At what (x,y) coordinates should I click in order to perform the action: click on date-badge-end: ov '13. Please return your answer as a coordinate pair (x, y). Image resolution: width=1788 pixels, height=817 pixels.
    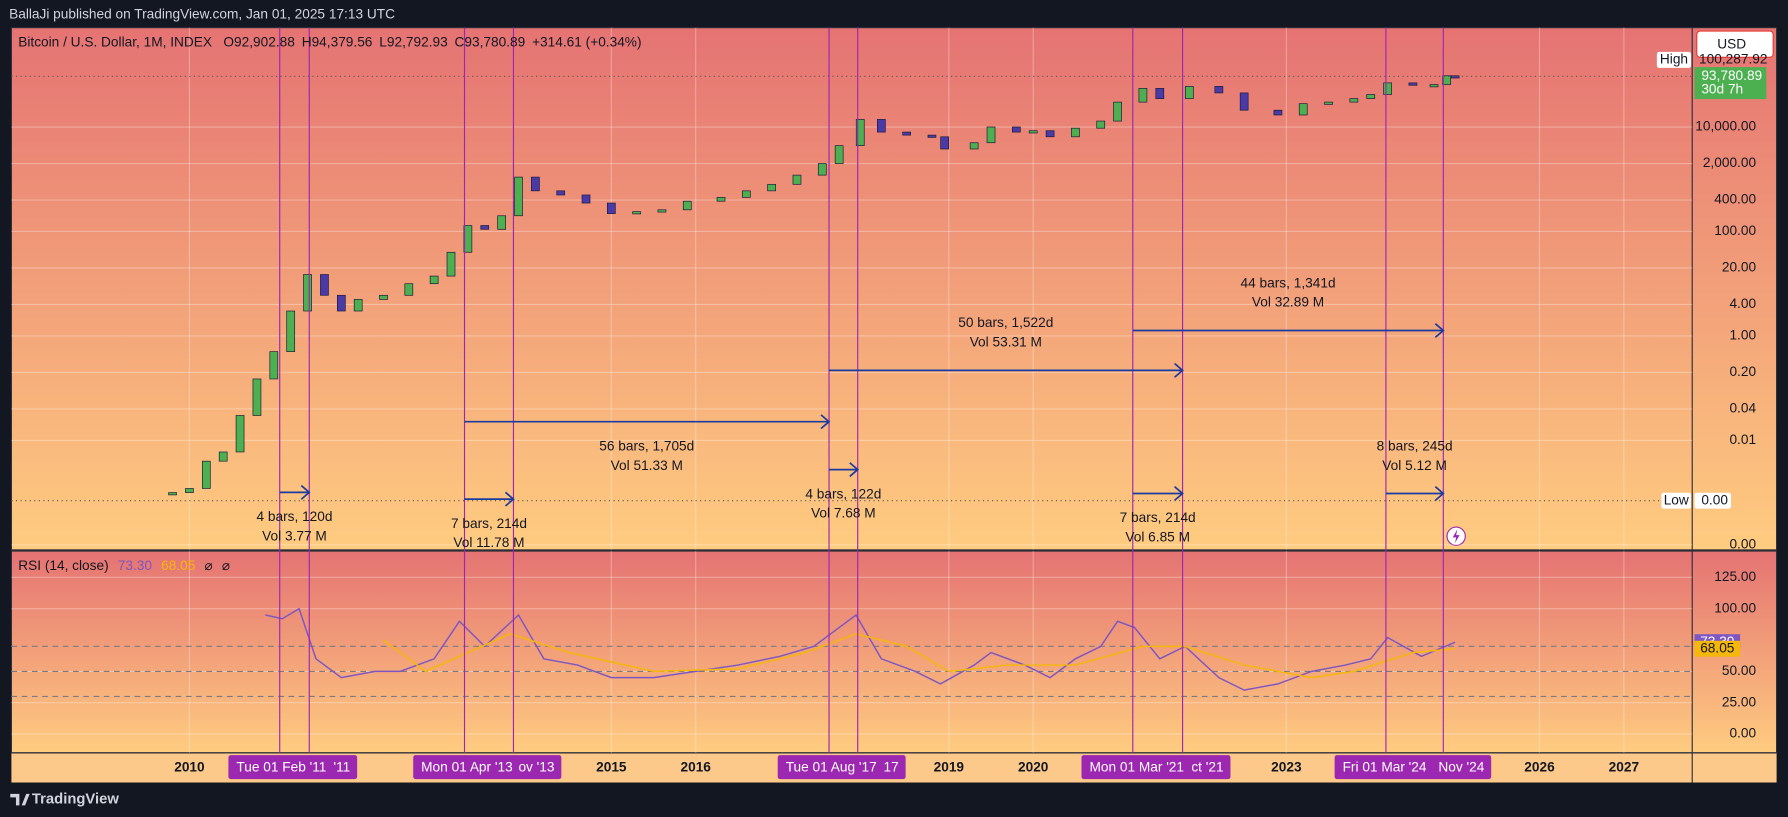
    Looking at the image, I should click on (536, 766).